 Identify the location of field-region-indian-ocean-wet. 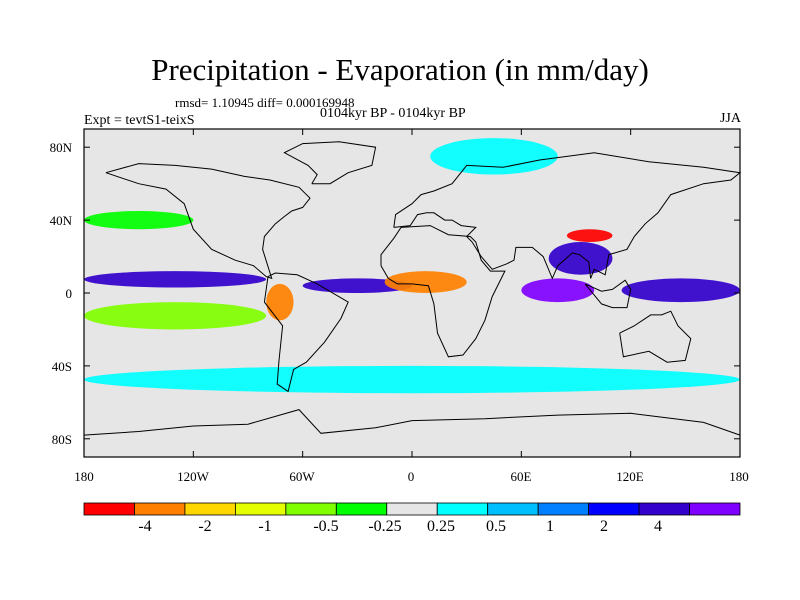
(558, 290).